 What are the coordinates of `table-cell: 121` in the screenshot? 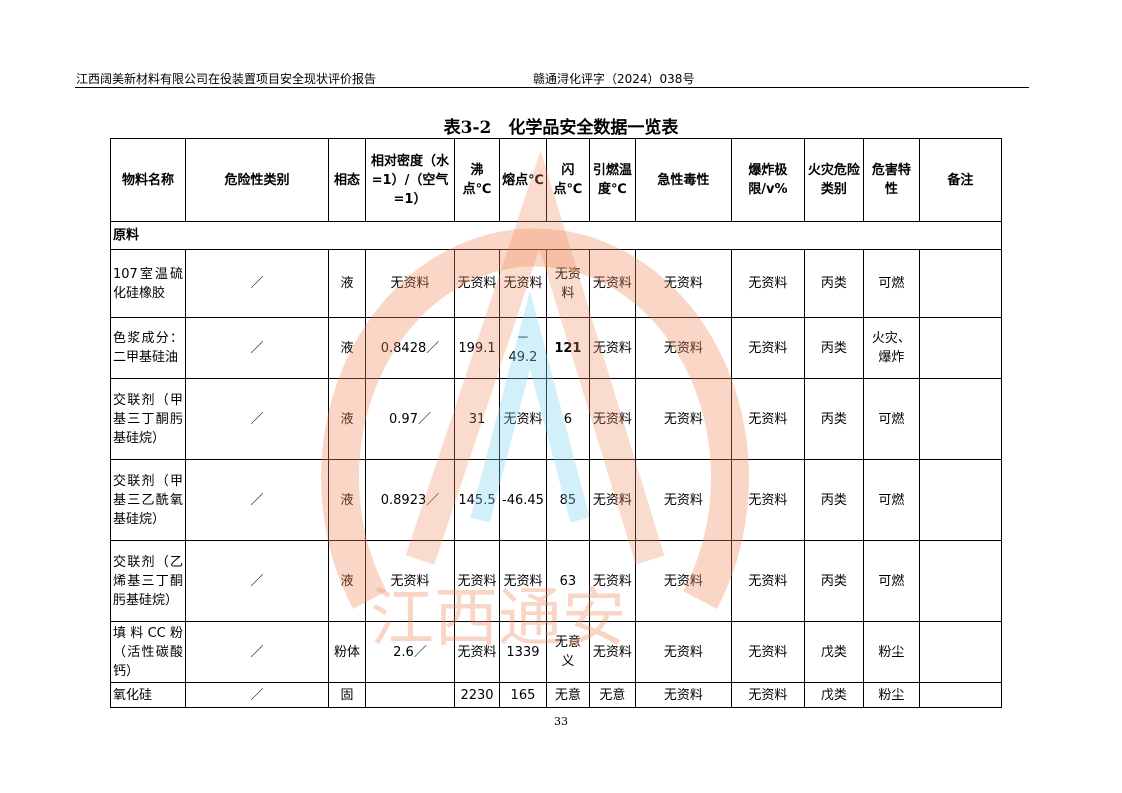 It's located at (567, 348).